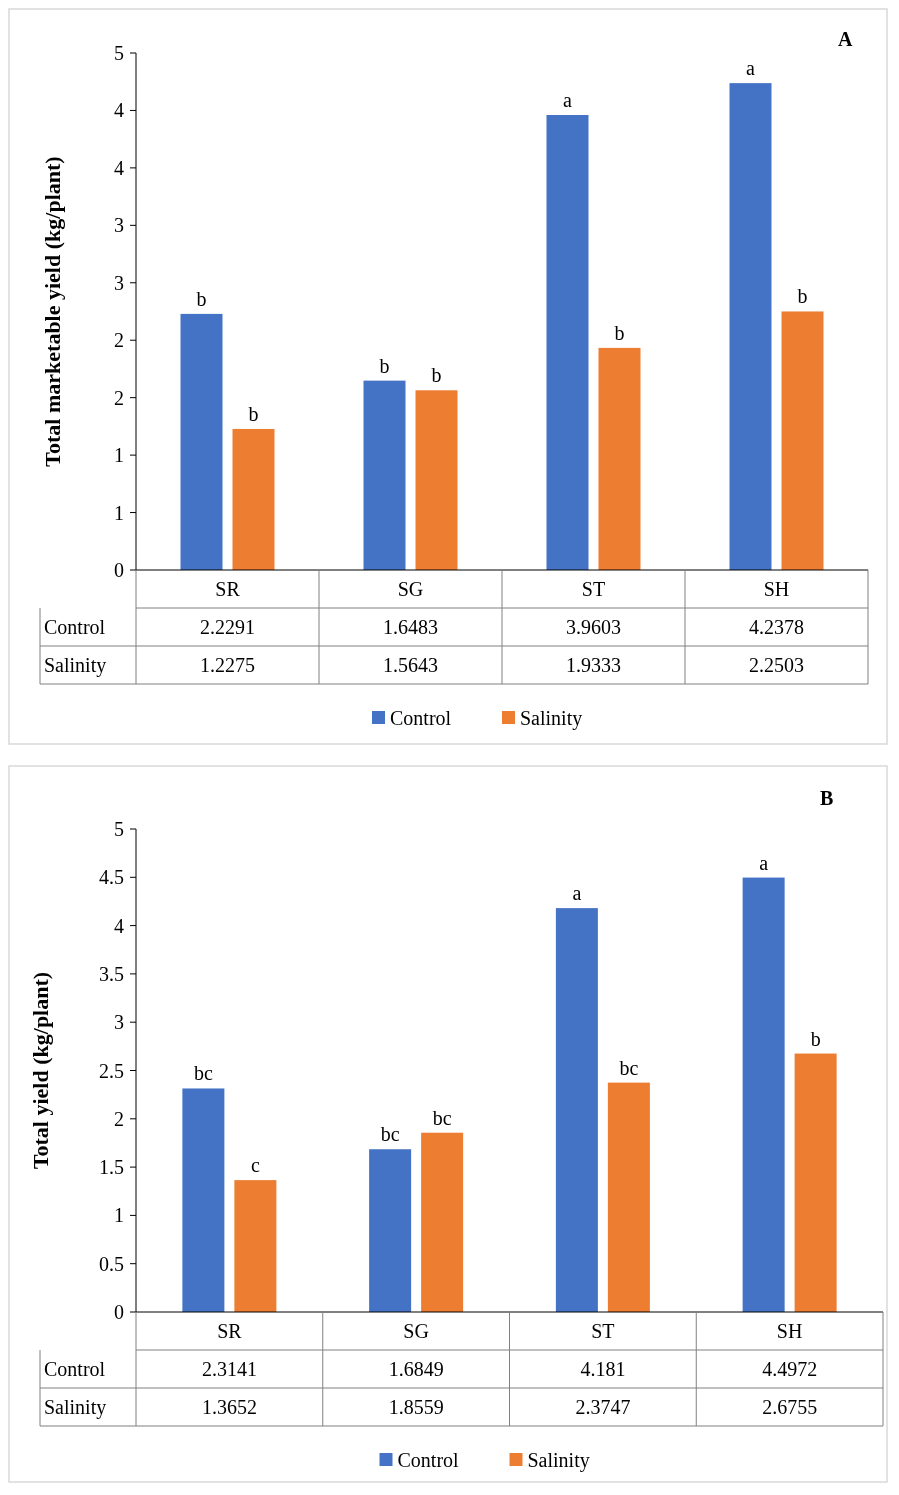  What do you see at coordinates (776, 665) in the screenshot?
I see `data-label: 2.2503` at bounding box center [776, 665].